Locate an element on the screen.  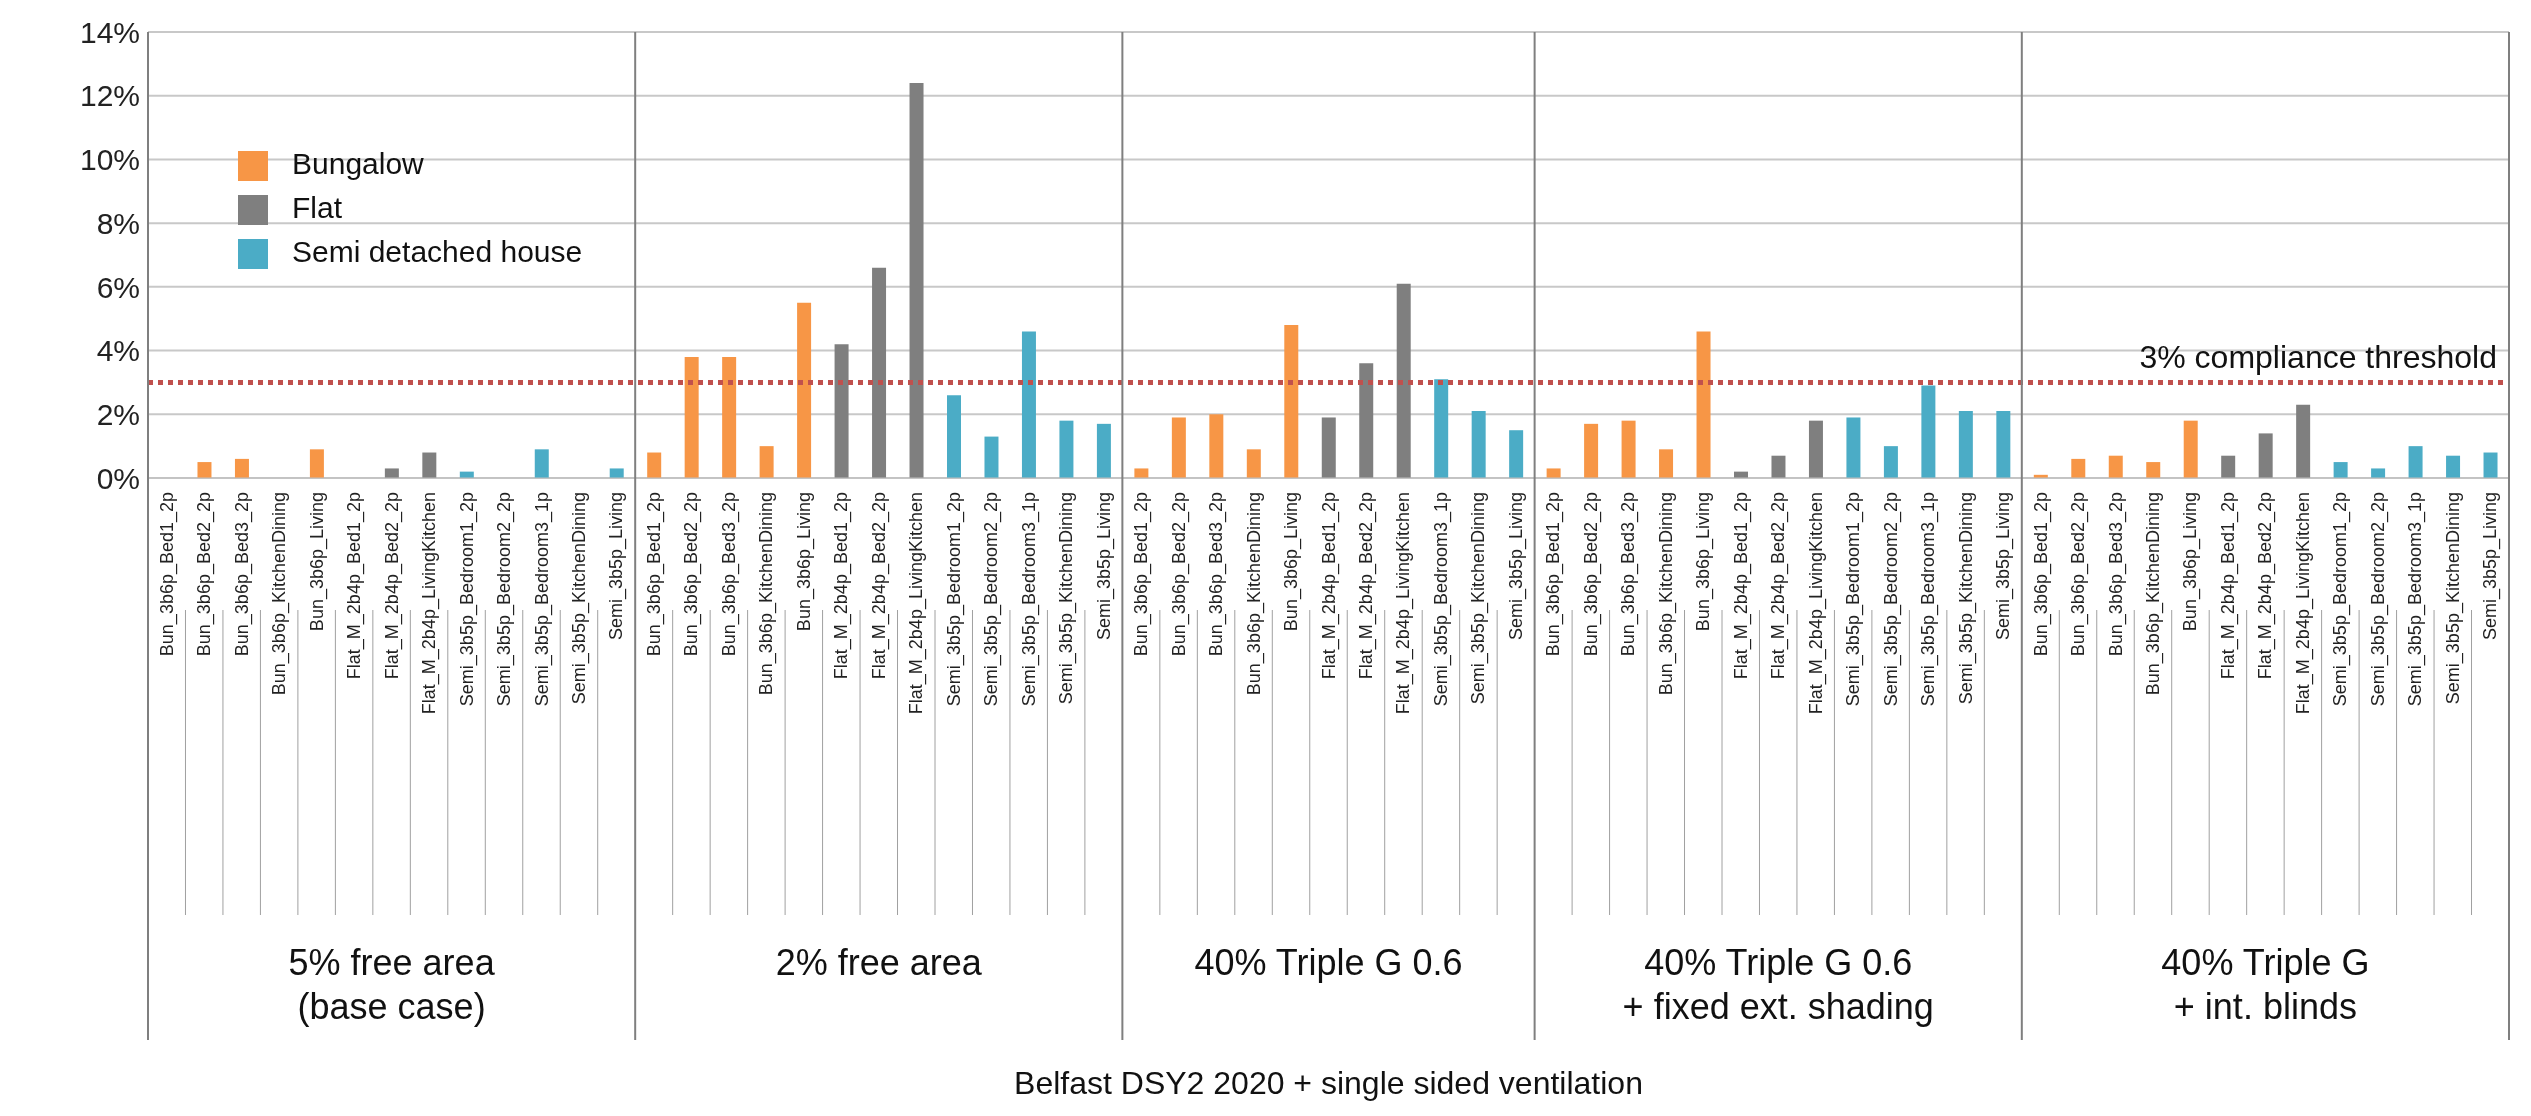
y-tick-label: 12% is located at coordinates (109, 96).